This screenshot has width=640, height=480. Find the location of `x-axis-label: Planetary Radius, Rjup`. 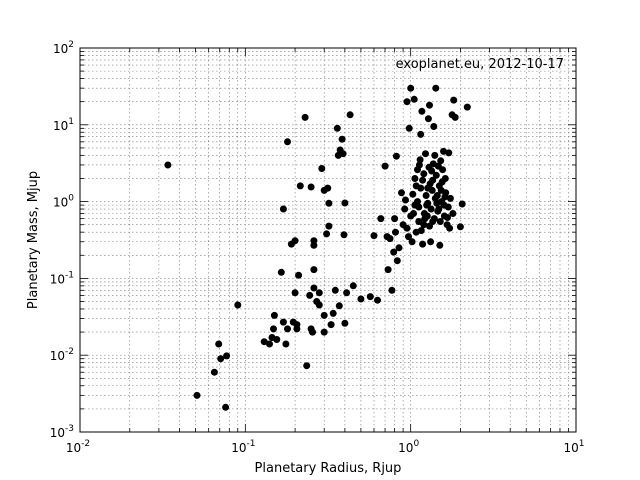

x-axis-label: Planetary Radius, Rjup is located at coordinates (328, 468).